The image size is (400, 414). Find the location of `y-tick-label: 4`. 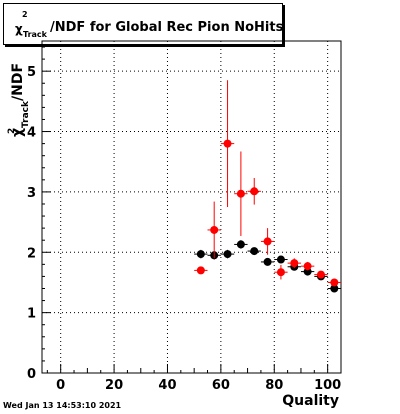

y-tick-label: 4 is located at coordinates (31, 133).